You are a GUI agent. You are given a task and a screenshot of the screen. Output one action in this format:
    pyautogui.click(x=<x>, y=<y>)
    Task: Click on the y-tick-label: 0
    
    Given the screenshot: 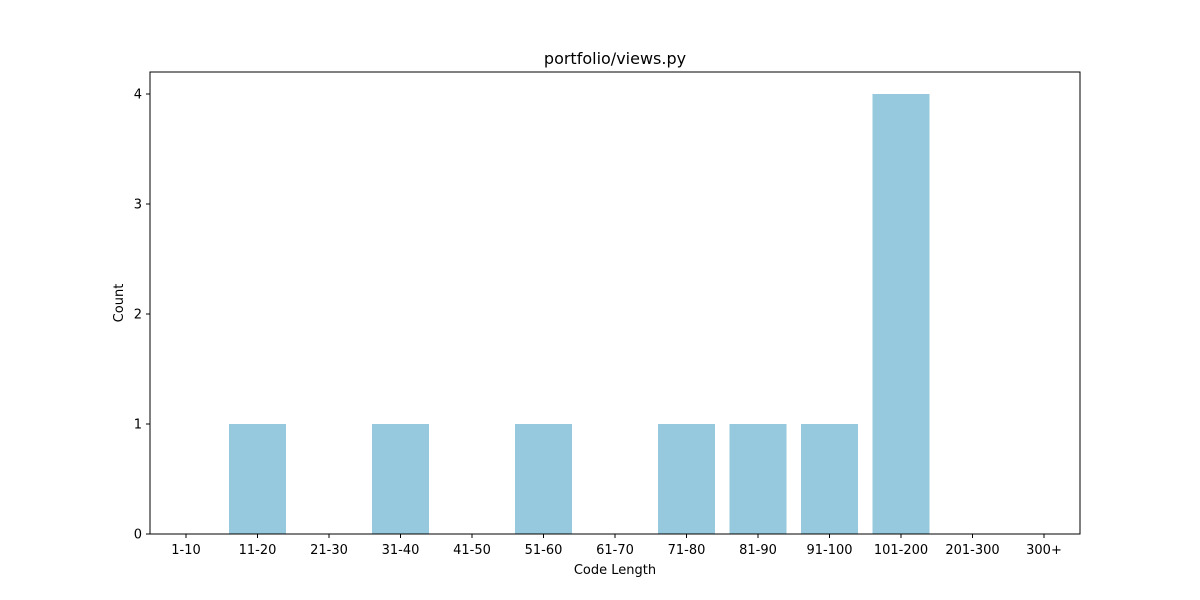 What is the action you would take?
    pyautogui.click(x=138, y=535)
    